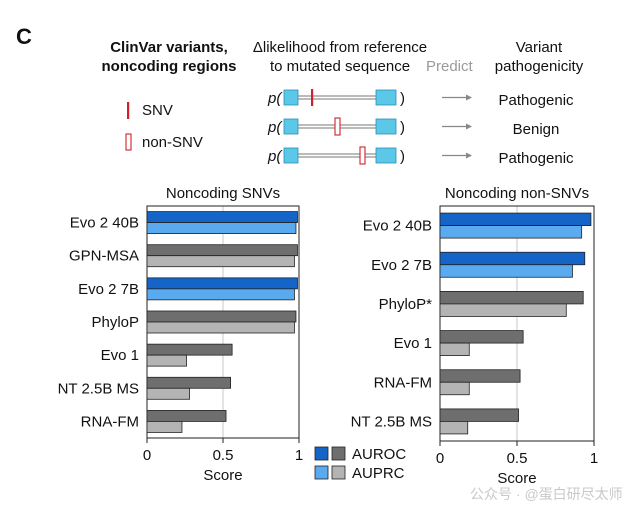 The image size is (638, 512). What do you see at coordinates (169, 66) in the screenshot?
I see `header-clinvar-line2: noncoding regions` at bounding box center [169, 66].